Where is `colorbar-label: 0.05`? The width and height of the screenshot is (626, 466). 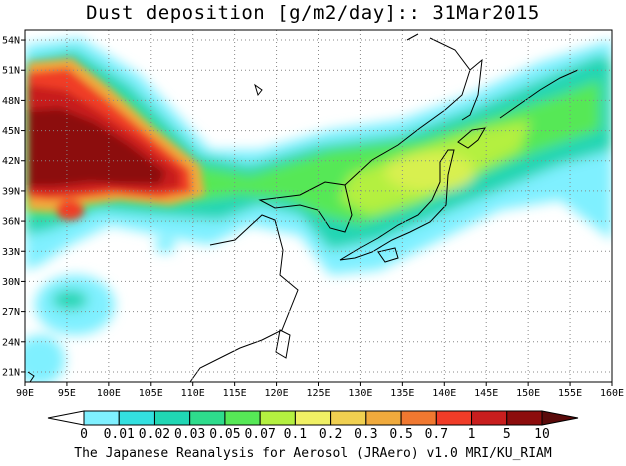
colorbar-label: 0.05 is located at coordinates (224, 434).